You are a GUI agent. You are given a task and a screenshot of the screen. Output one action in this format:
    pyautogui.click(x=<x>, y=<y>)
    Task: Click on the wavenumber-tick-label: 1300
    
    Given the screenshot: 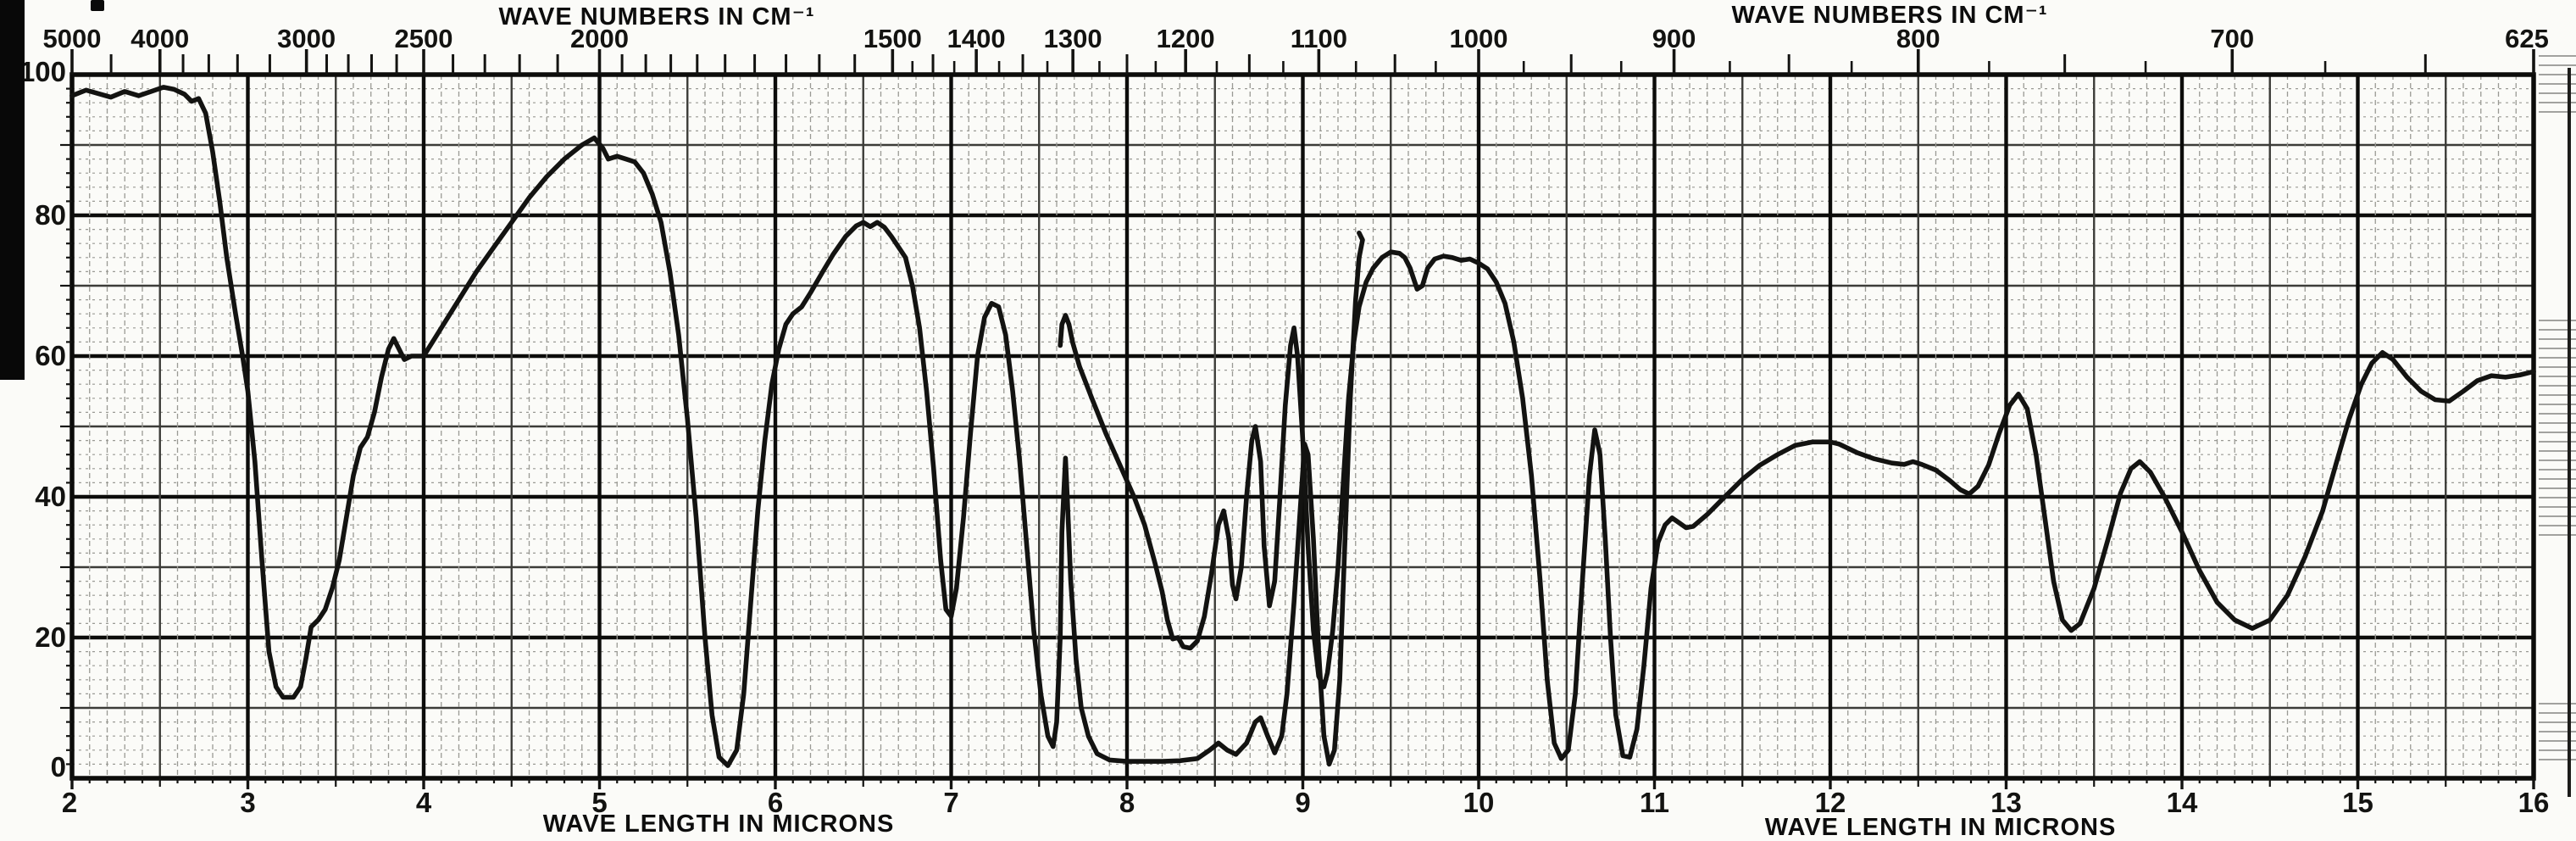 What is the action you would take?
    pyautogui.click(x=1073, y=38)
    